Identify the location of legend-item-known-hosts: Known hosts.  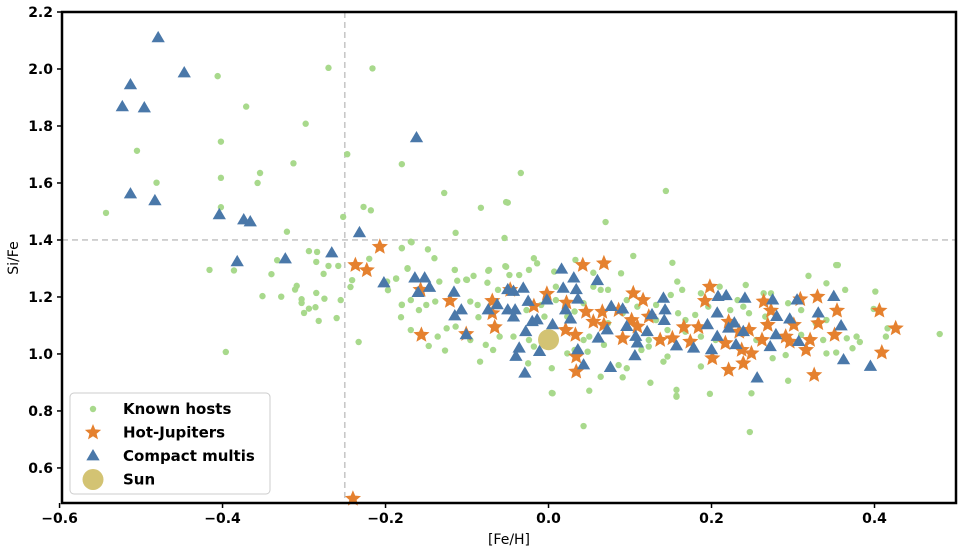
(160, 409).